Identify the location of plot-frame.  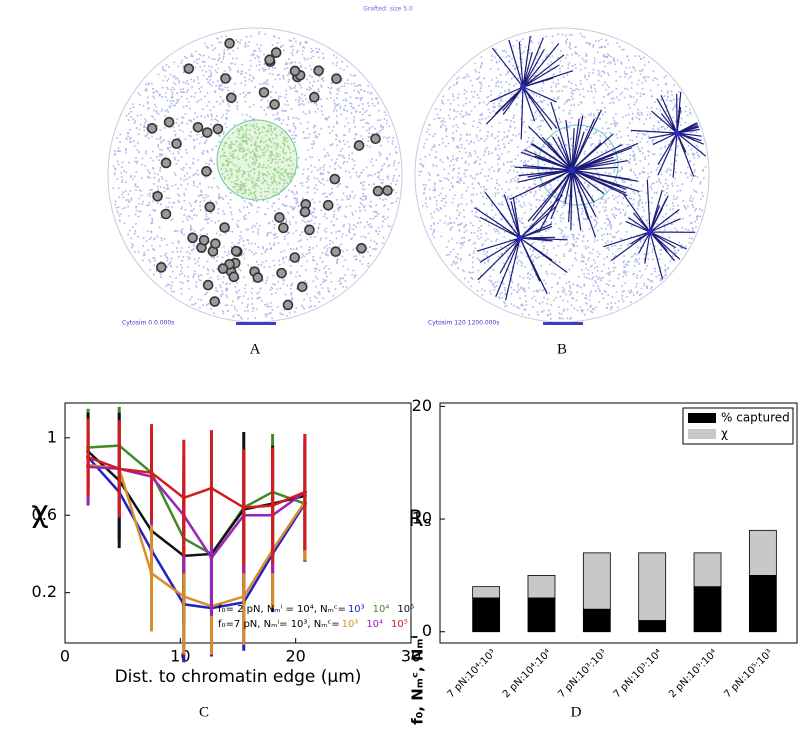
(618, 523).